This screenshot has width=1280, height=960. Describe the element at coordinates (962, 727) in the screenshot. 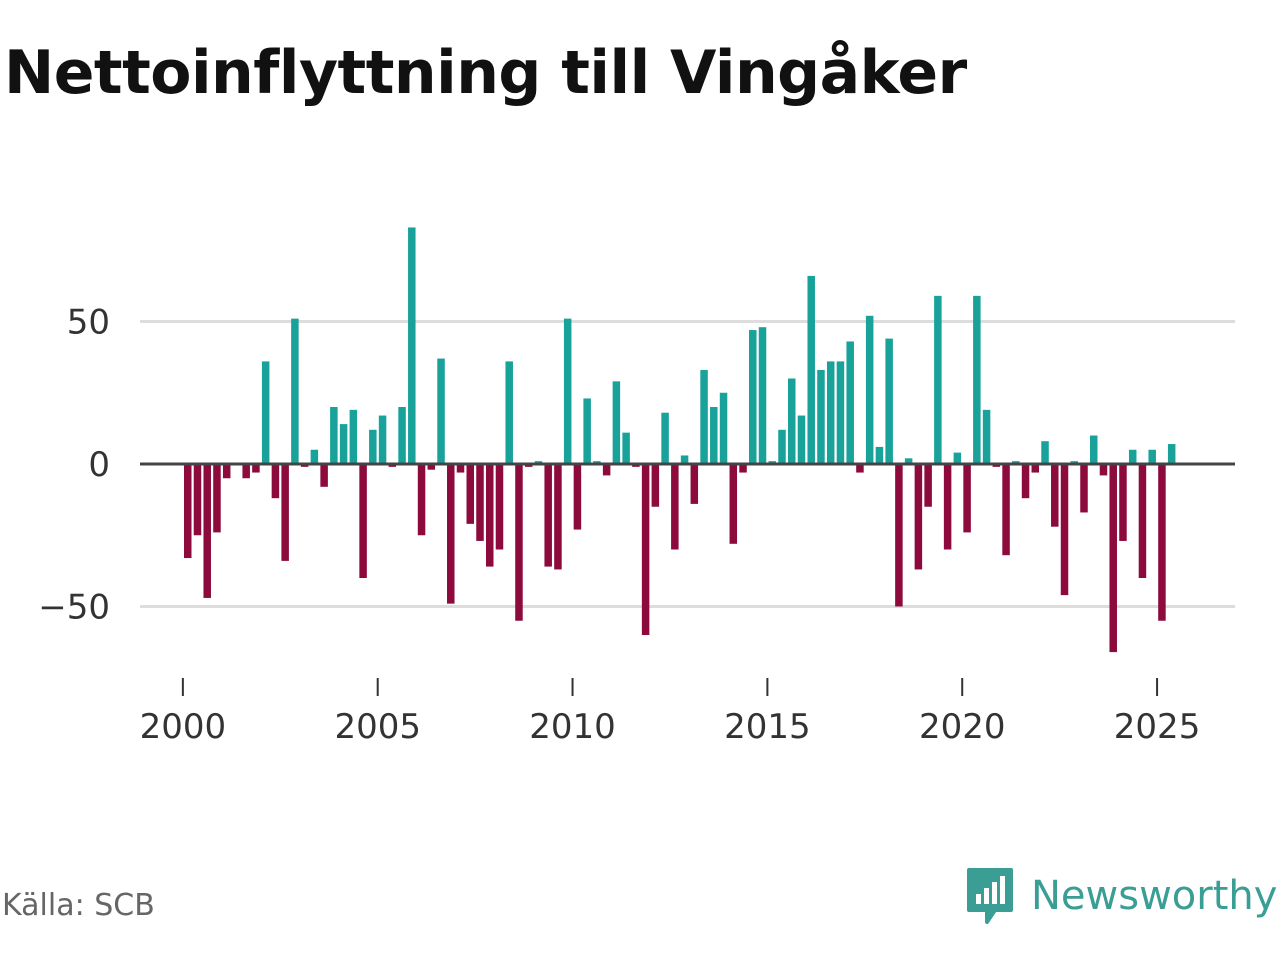

I see `x-tick-label: 2020` at that location.